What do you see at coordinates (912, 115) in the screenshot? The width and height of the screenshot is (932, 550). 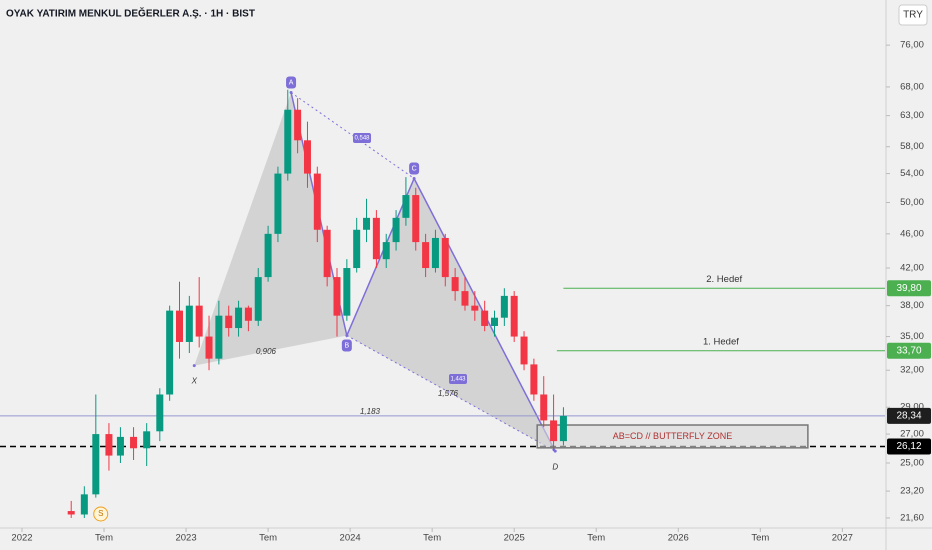 I see `y-tick-label: 63,00` at bounding box center [912, 115].